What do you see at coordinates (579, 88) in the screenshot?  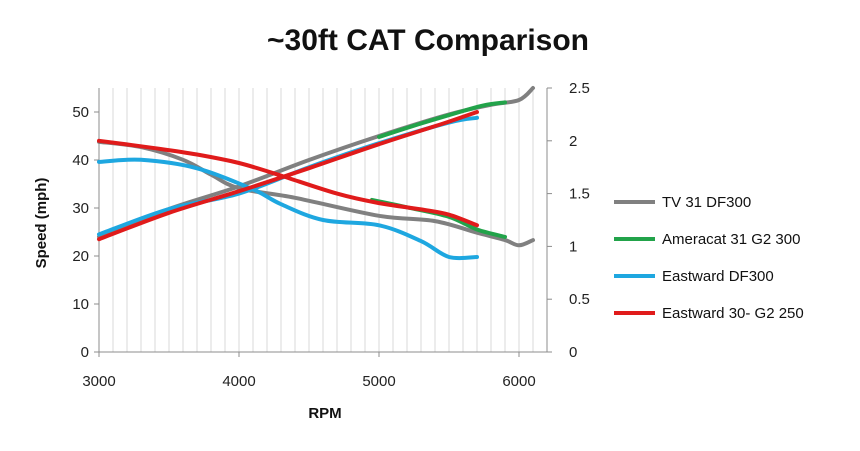 I see `y2-tick-label: 2.5` at bounding box center [579, 88].